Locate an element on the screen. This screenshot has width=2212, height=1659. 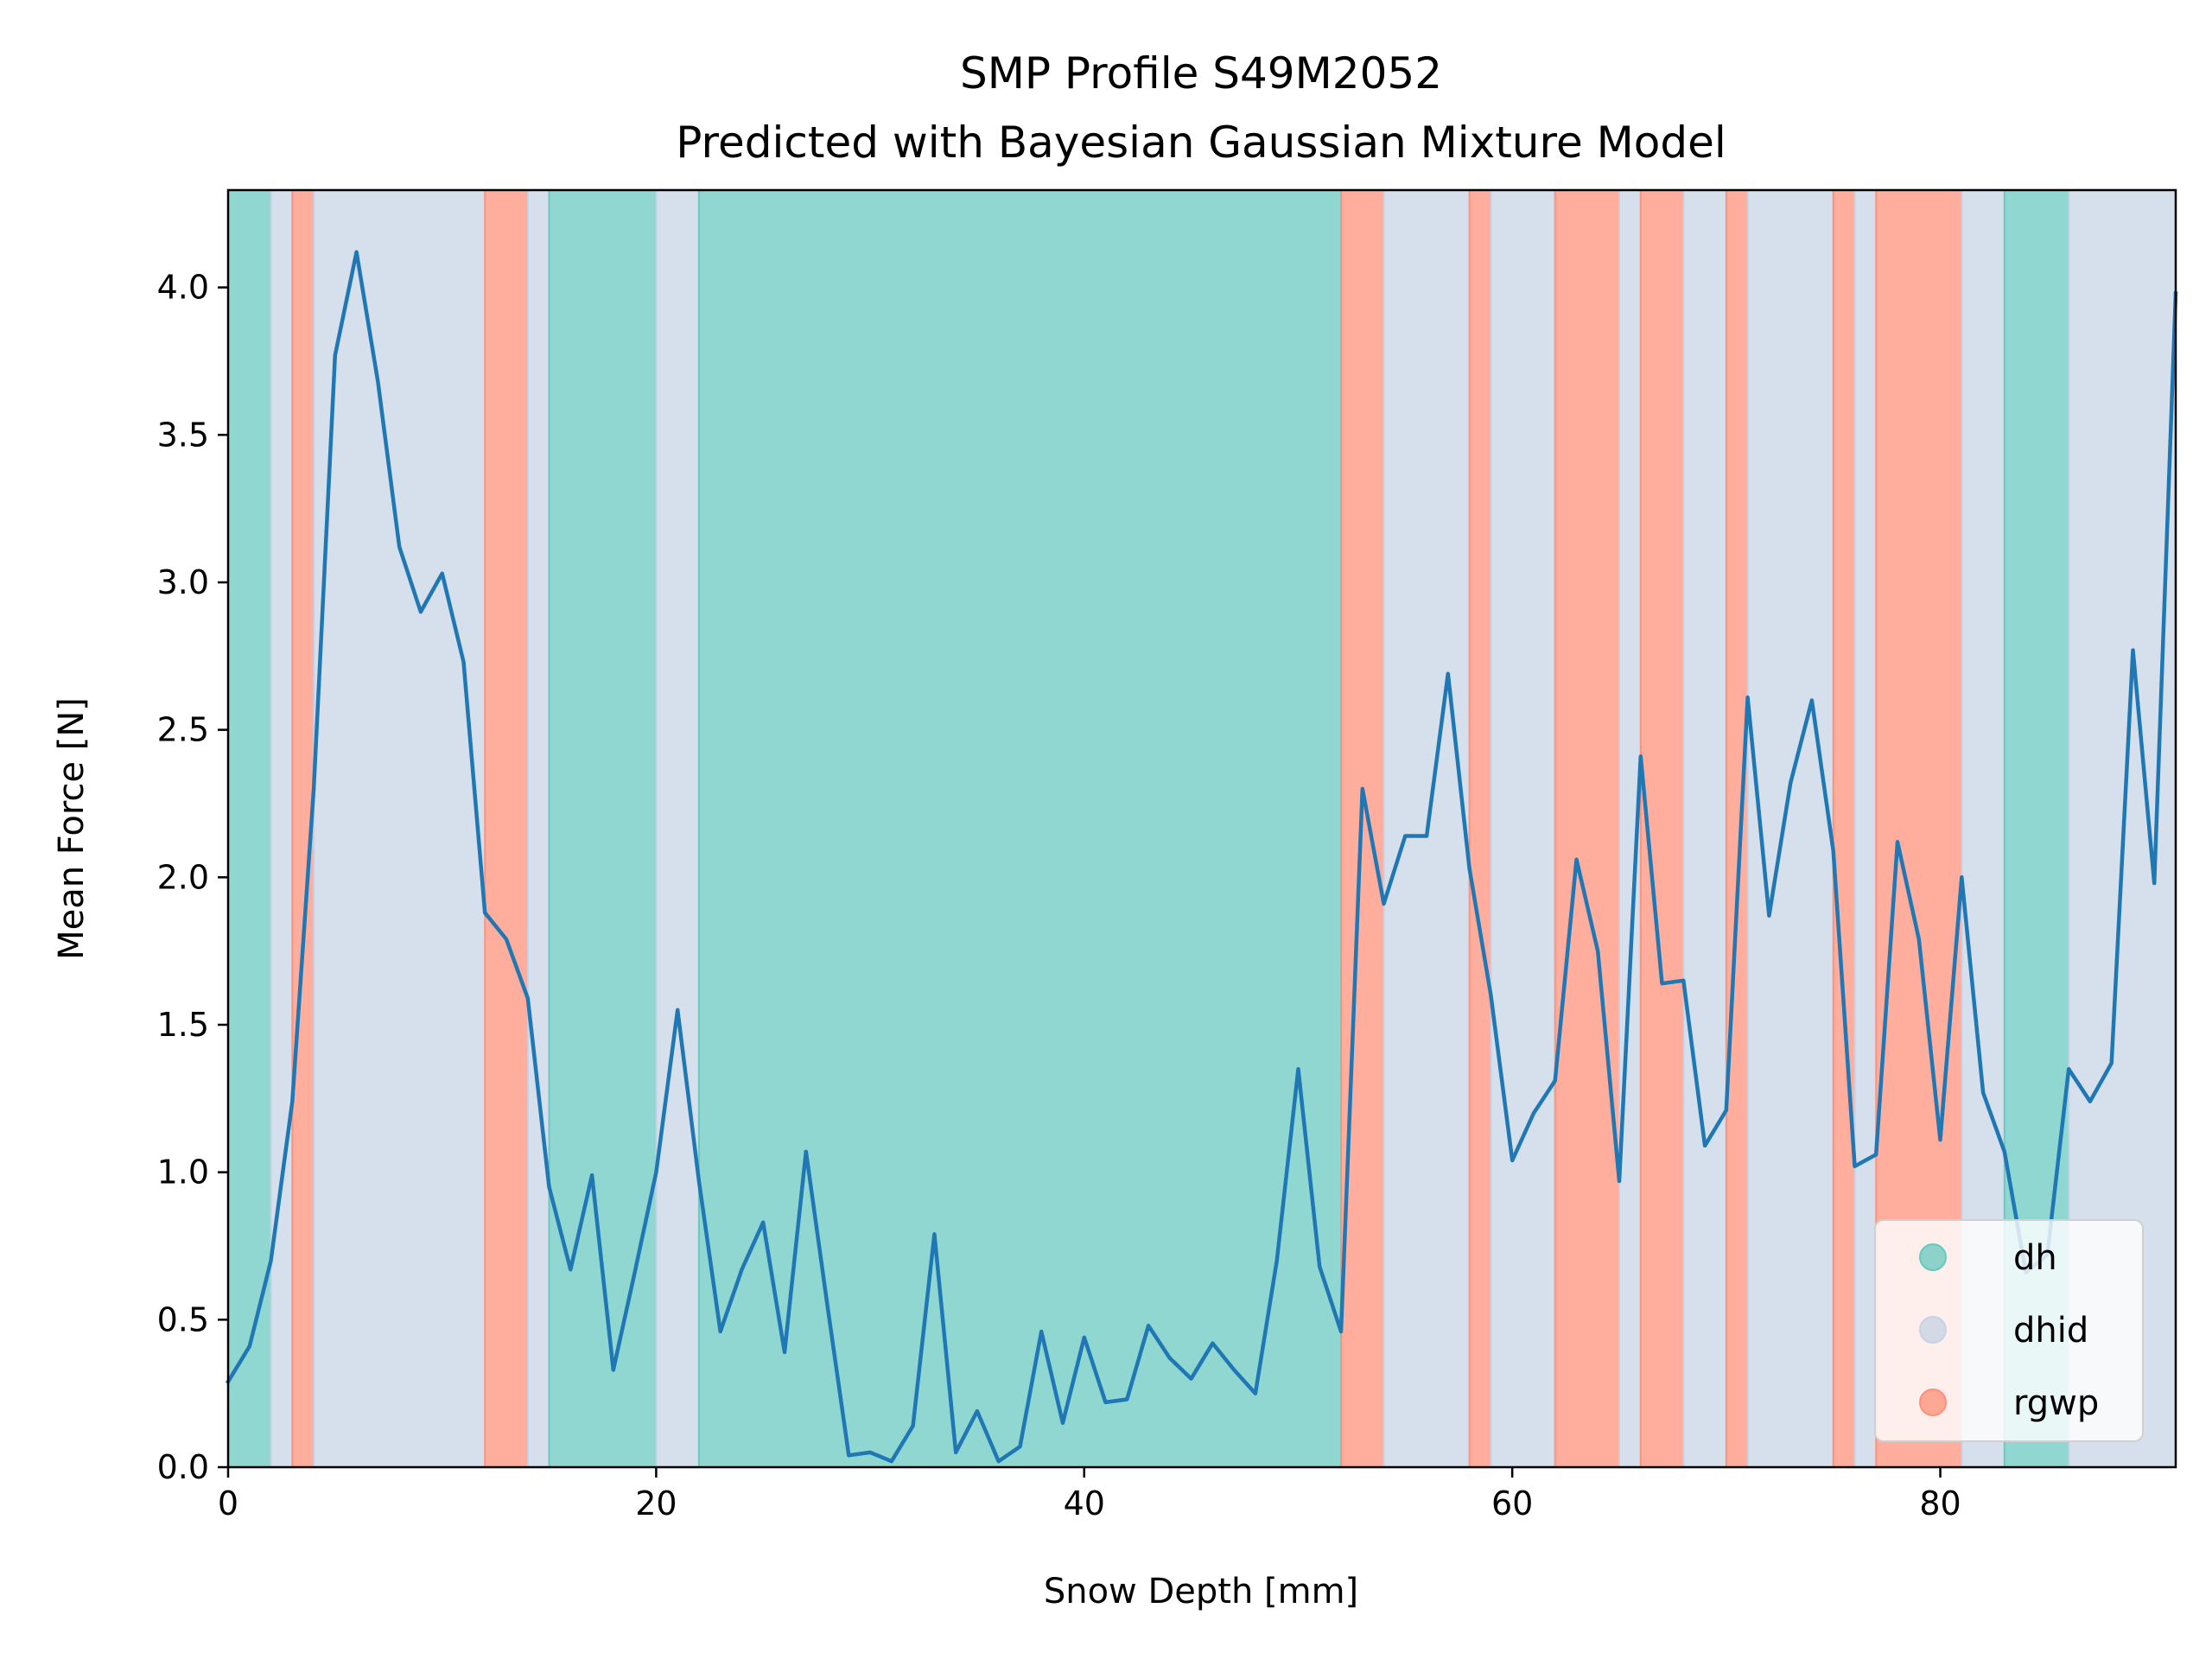
legend-box is located at coordinates (2009, 1330).